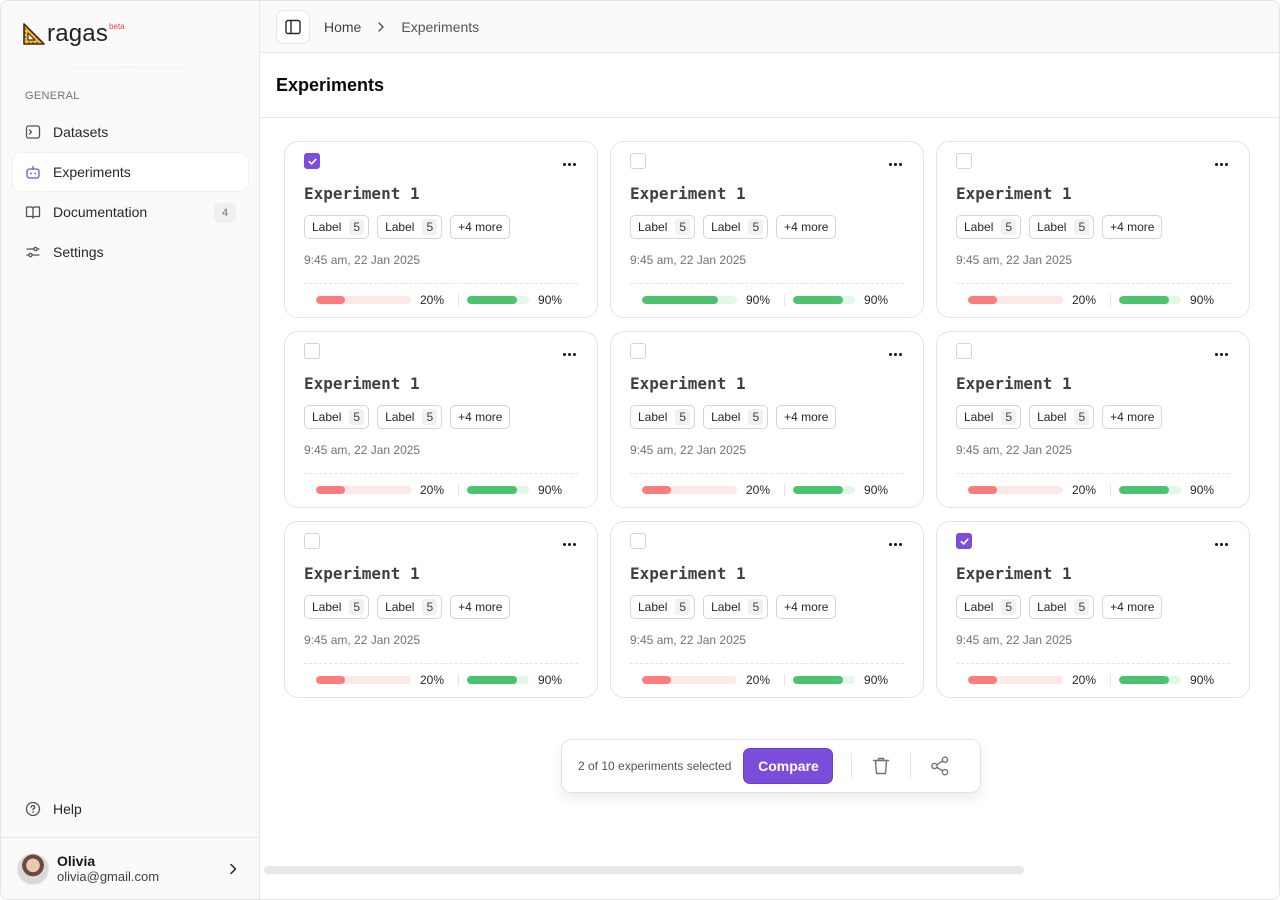 Image resolution: width=1280 pixels, height=900 pixels. Describe the element at coordinates (108, 876) in the screenshot. I see `user-email: olivia@gmail.com` at that location.